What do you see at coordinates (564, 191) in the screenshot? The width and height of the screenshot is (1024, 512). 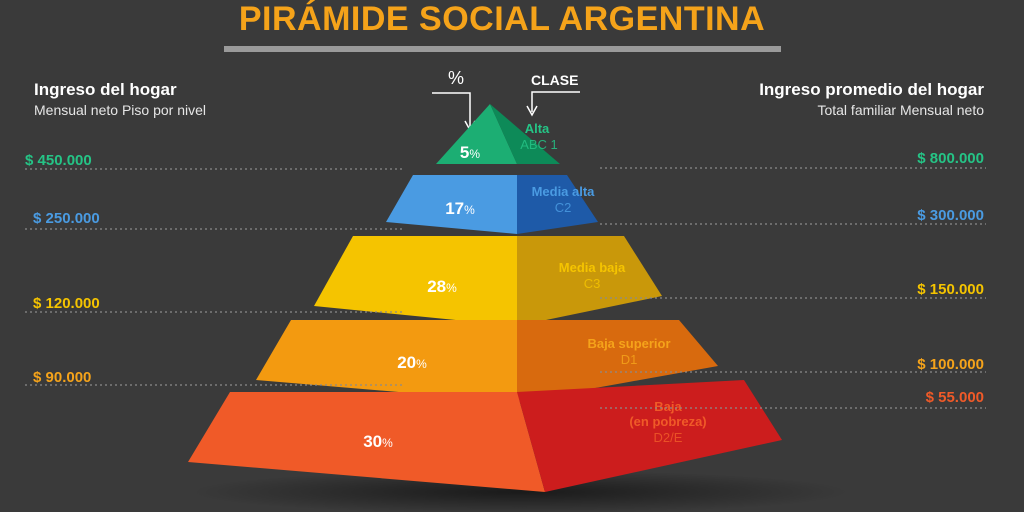 I see `level-class-name: Media alta` at bounding box center [564, 191].